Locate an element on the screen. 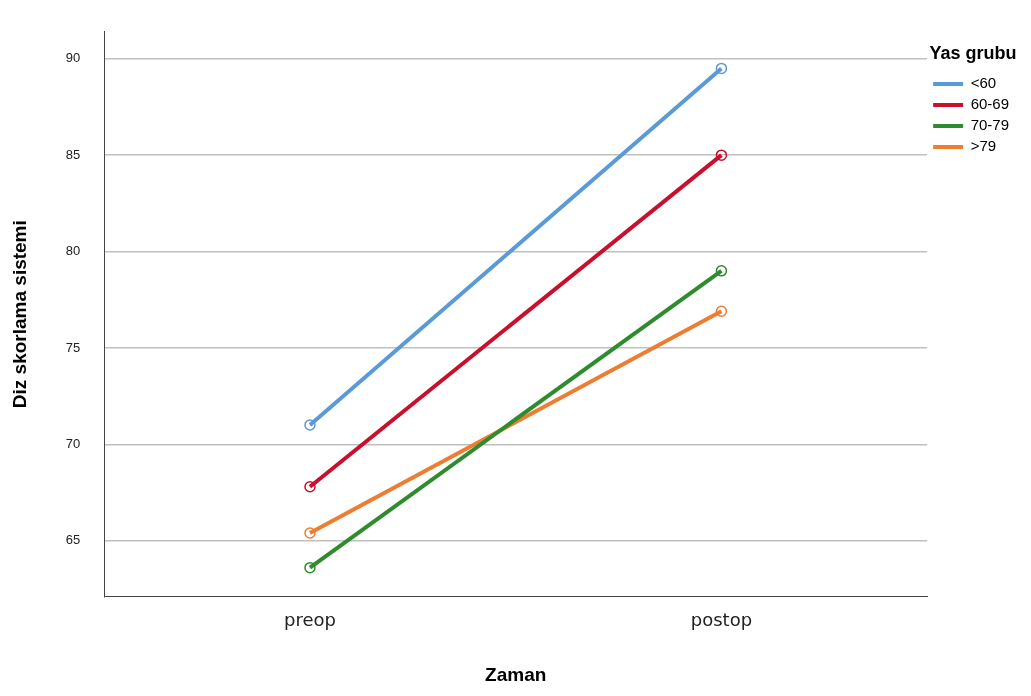 The height and width of the screenshot is (696, 1031). x-tick-label: preop is located at coordinates (310, 620).